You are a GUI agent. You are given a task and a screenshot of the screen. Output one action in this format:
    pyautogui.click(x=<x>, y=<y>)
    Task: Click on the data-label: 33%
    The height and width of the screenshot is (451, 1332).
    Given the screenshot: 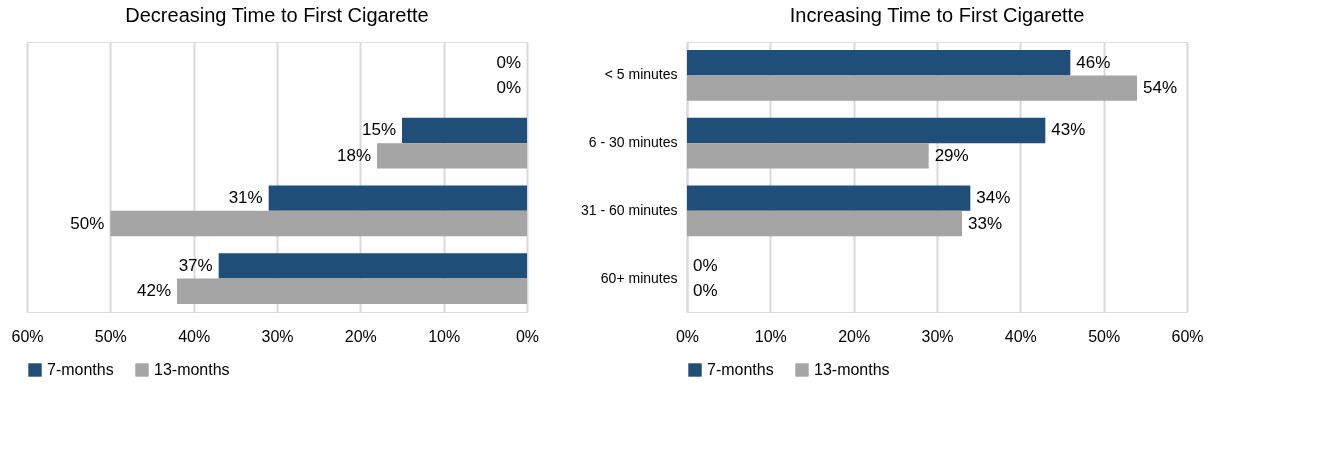 What is the action you would take?
    pyautogui.click(x=985, y=223)
    